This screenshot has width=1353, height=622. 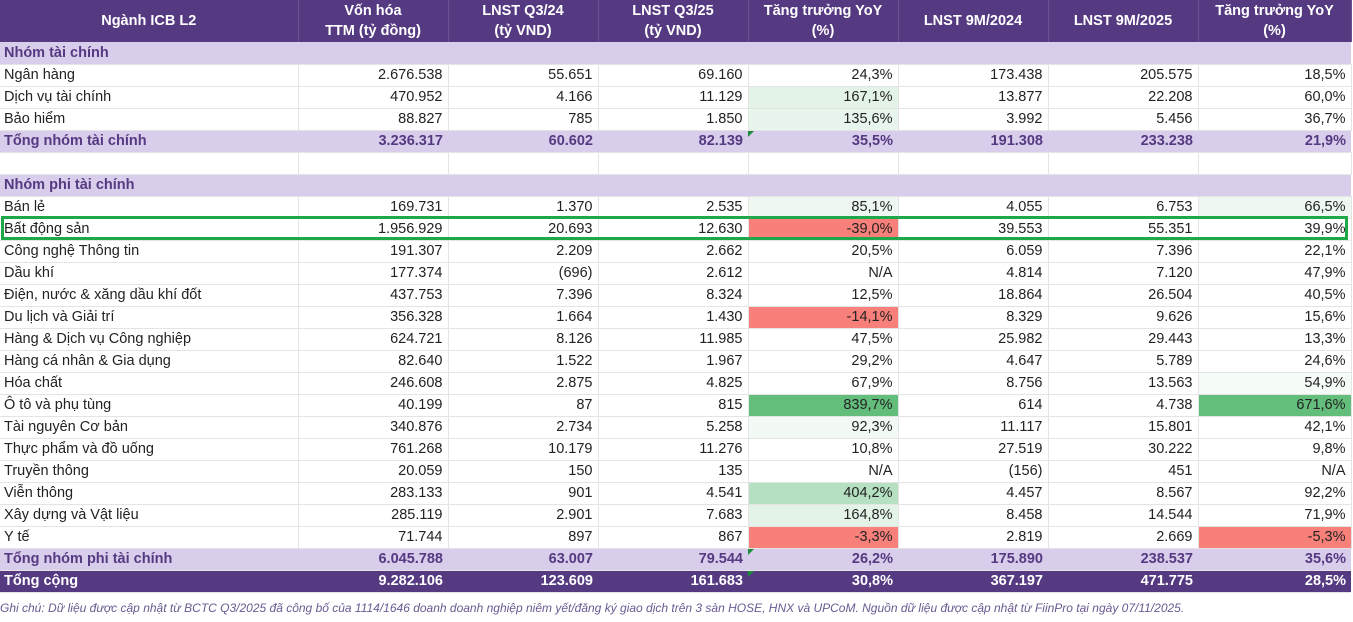 I want to click on header-npat-q3-25: LNST Q3/25 (tỷ VND), so click(x=673, y=21).